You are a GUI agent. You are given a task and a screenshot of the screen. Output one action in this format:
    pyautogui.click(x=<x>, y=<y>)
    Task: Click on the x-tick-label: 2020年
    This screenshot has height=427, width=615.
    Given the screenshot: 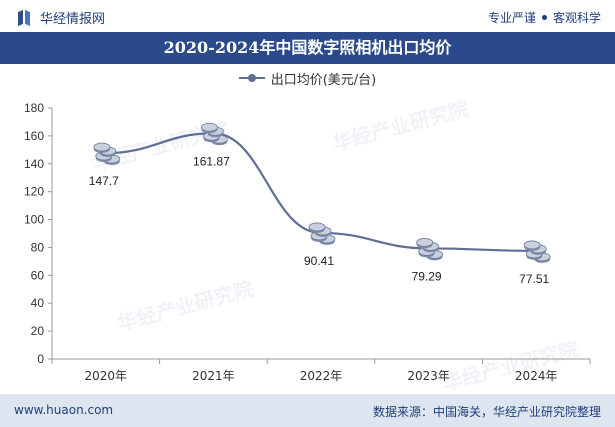 What is the action you would take?
    pyautogui.click(x=106, y=376)
    